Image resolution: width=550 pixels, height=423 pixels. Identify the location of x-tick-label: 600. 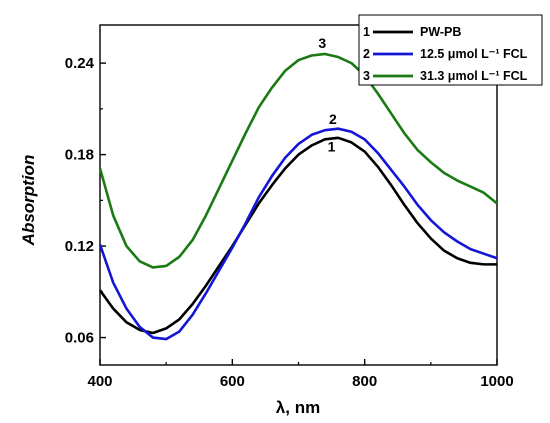
(232, 381).